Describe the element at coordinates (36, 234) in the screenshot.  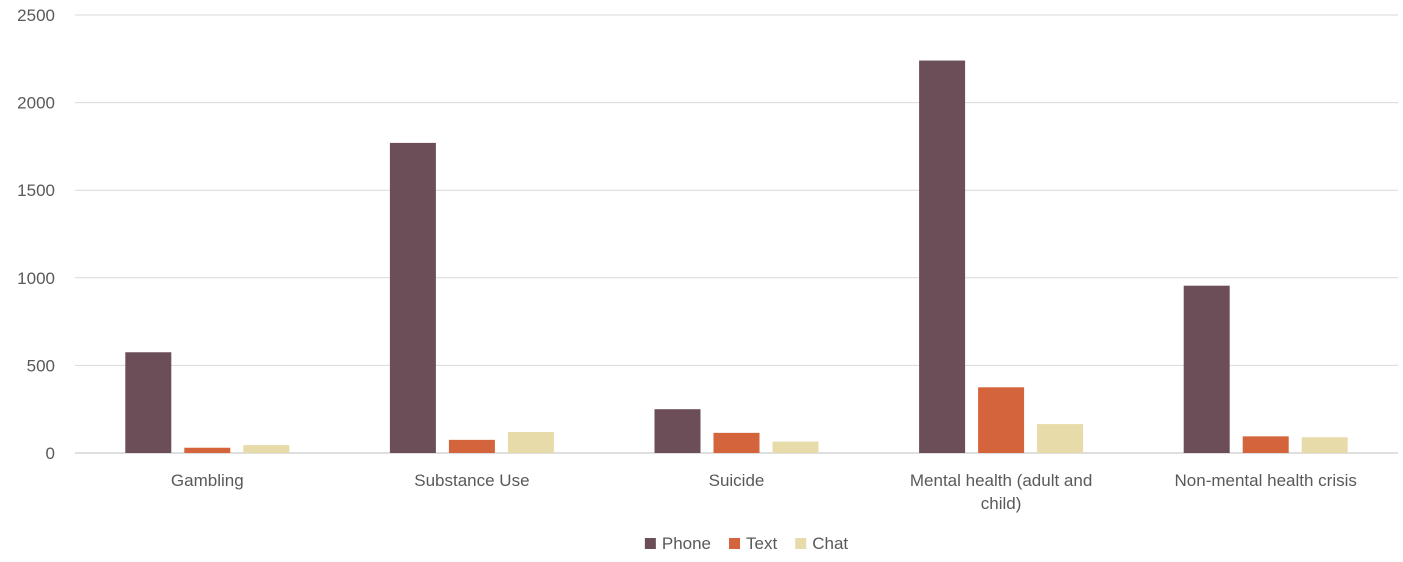
I see `y-axis: 0 500 1000 1500 2000 2500` at that location.